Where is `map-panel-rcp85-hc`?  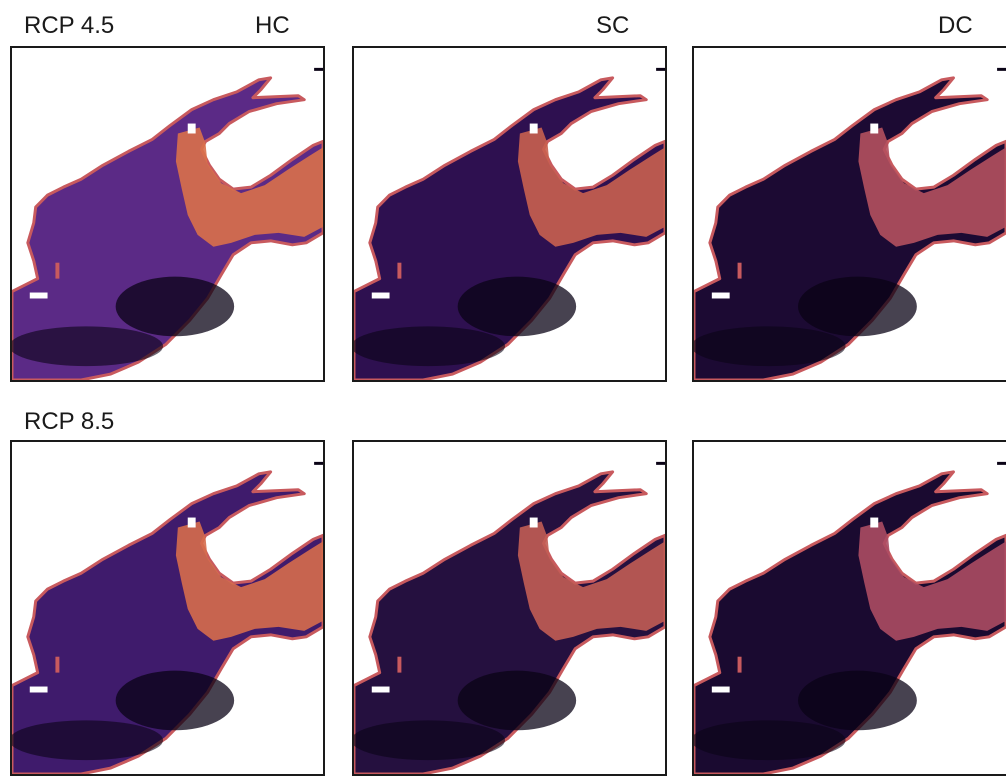
map-panel-rcp85-hc is located at coordinates (167, 608).